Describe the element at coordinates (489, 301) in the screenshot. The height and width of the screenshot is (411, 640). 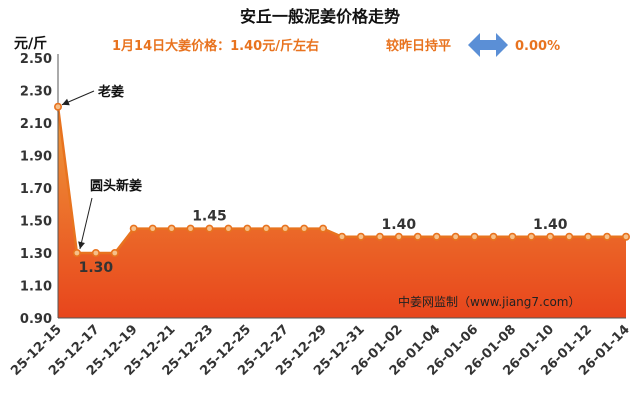
I see `watermark-text: 中姜网监制（www.jiang7.com）` at that location.